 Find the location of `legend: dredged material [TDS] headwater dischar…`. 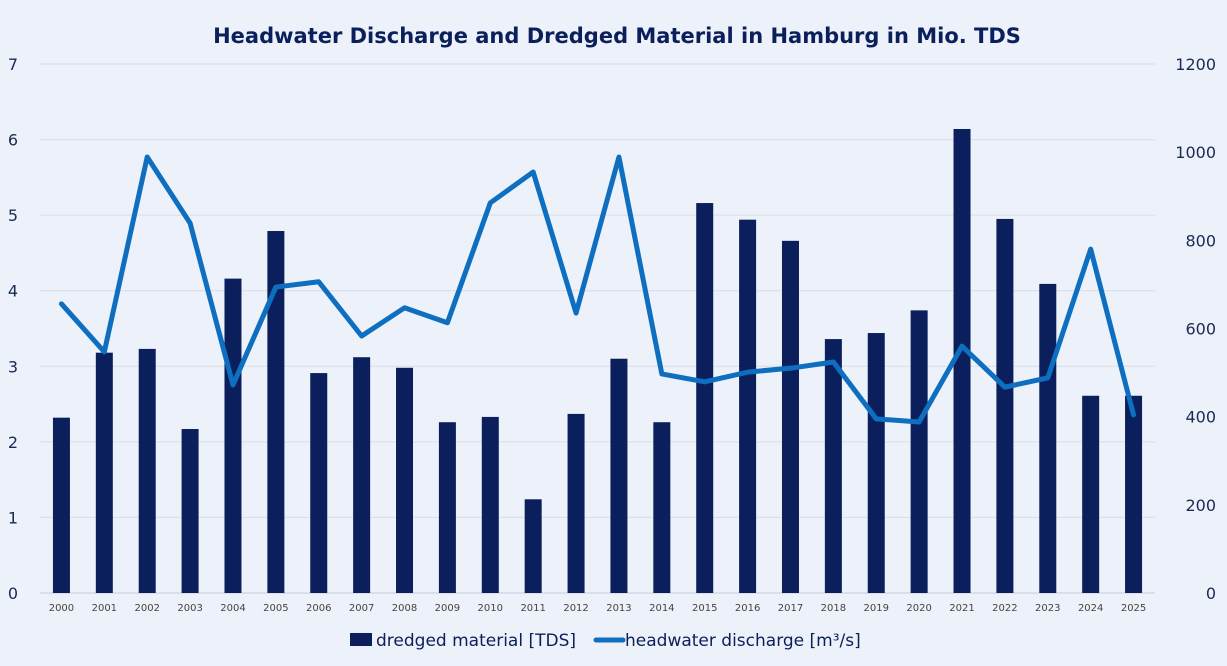

legend: dredged material [TDS] headwater dischar… is located at coordinates (605, 641).